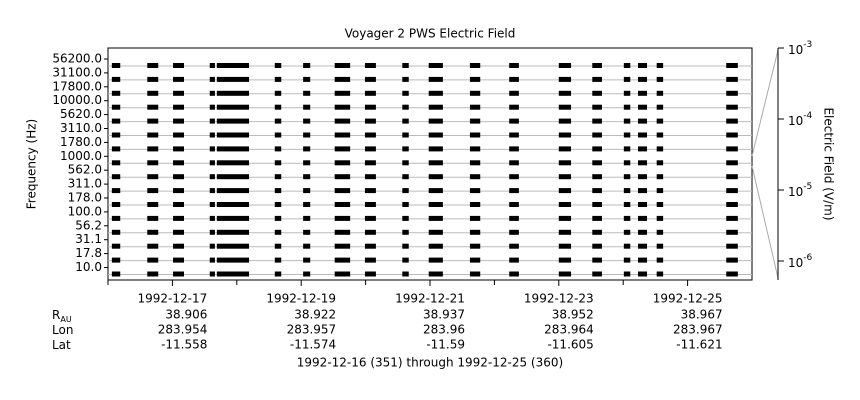 The image size is (860, 400). I want to click on x-tick-label: 1992-12-21, so click(430, 299).